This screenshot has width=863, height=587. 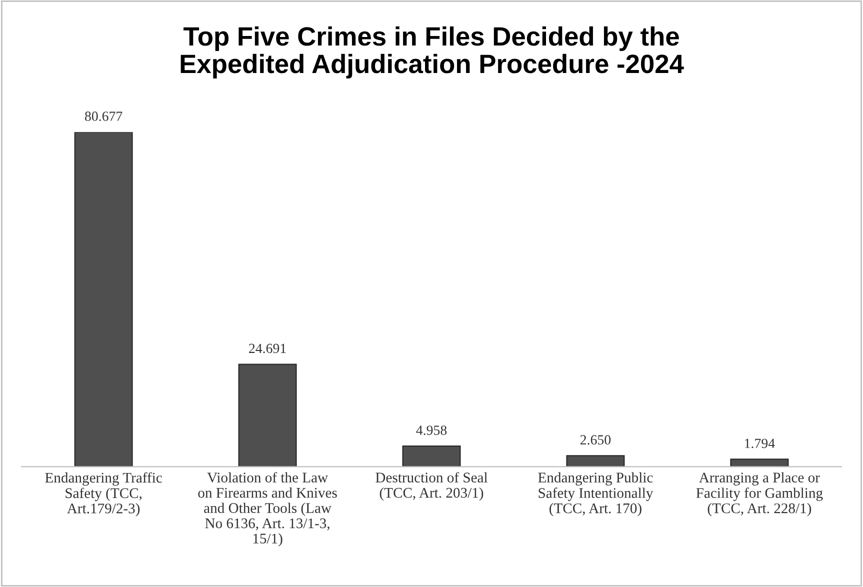 I want to click on x-tick-label: Arranging a Place or Facility for Gambling (TCC, Art. 228/1), so click(x=759, y=494).